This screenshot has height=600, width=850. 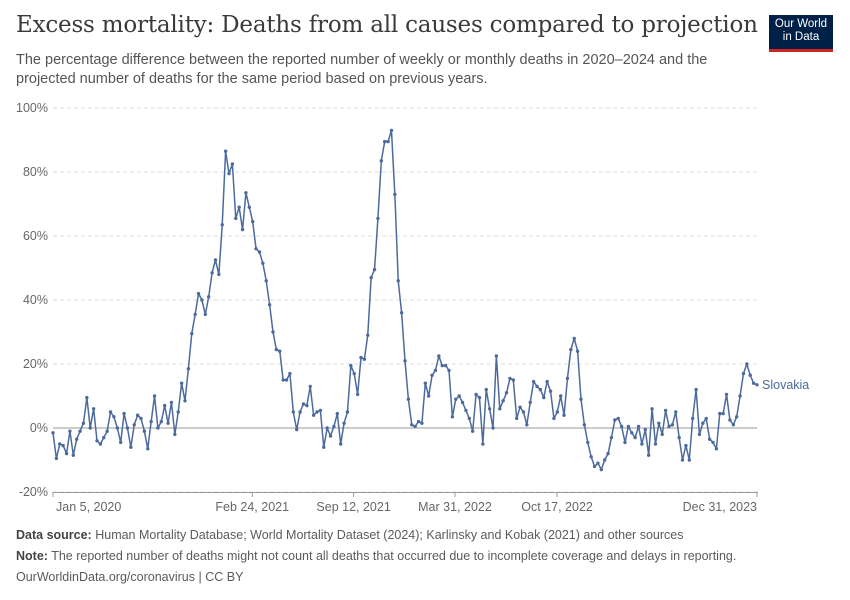 I want to click on y-tick-label: 80%, so click(x=35, y=172).